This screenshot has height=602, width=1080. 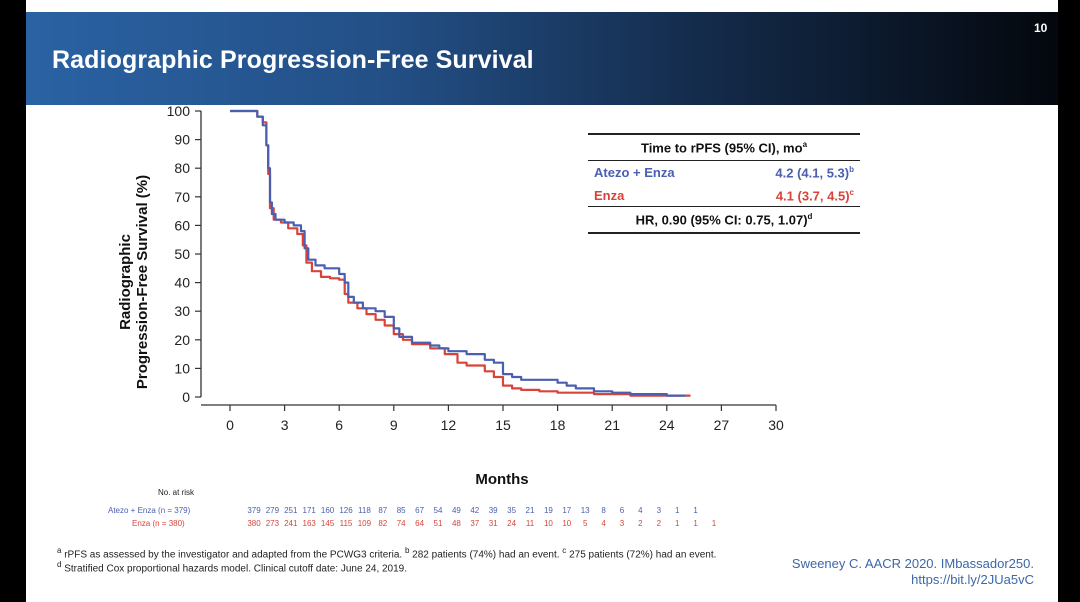 I want to click on at-risk-value: 171, so click(x=310, y=510).